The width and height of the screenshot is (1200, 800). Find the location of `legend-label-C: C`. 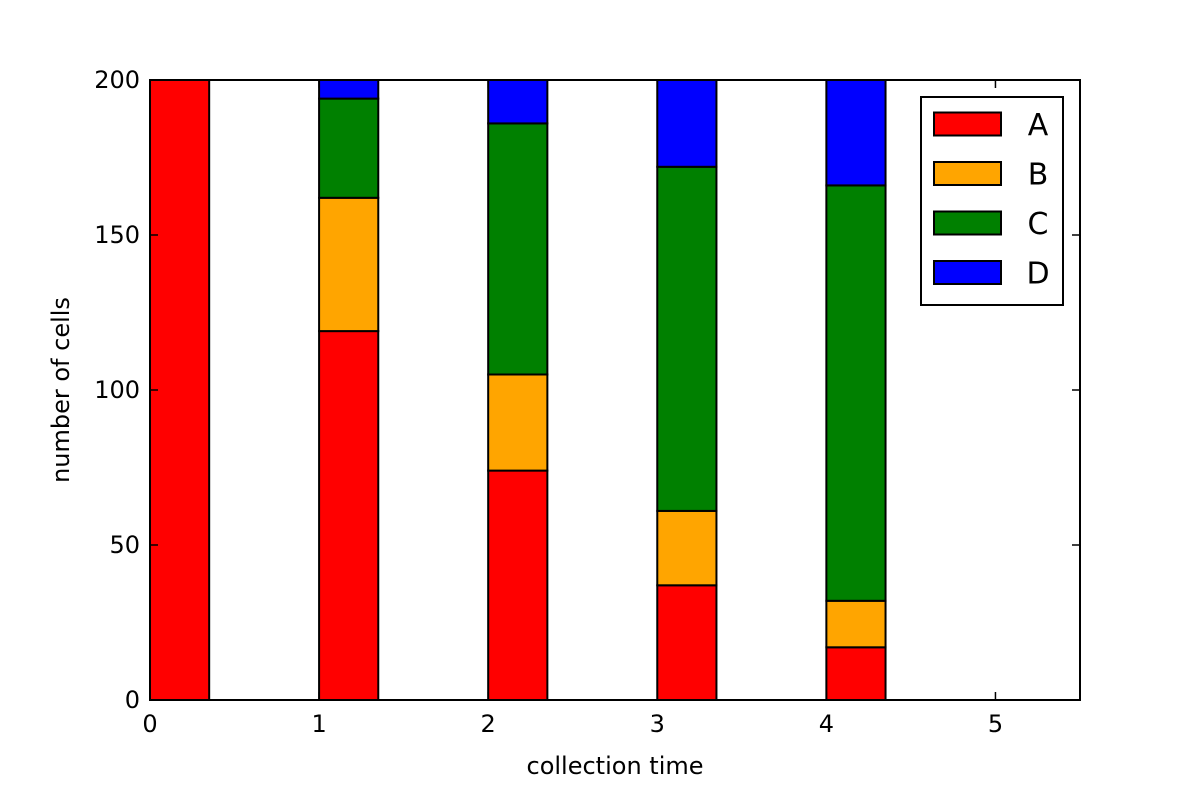

legend-label-C: C is located at coordinates (1038, 224).